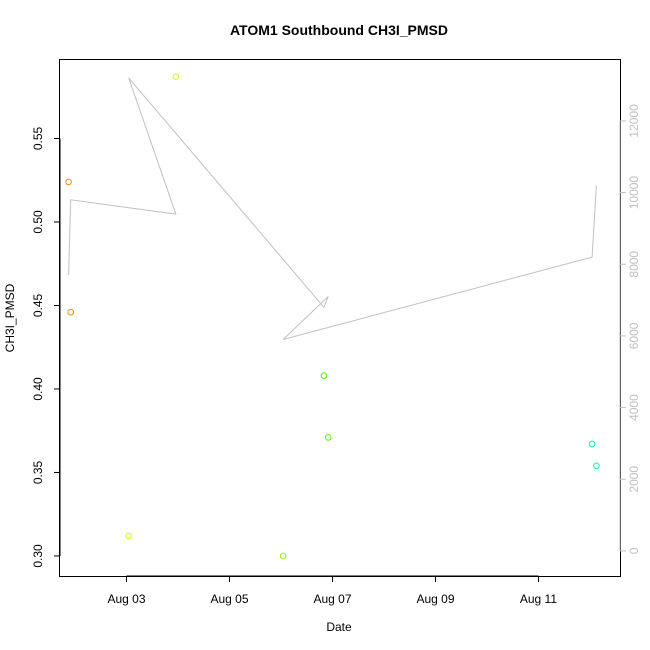  I want to click on x-tick-label-1: Aug 03, so click(126, 599).